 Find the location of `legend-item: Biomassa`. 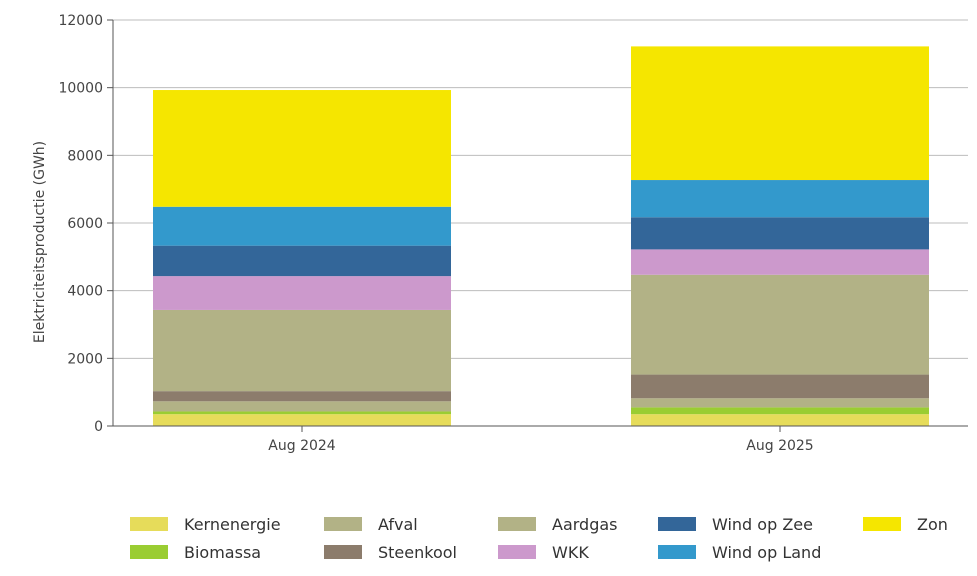

legend-item: Biomassa is located at coordinates (195, 552).